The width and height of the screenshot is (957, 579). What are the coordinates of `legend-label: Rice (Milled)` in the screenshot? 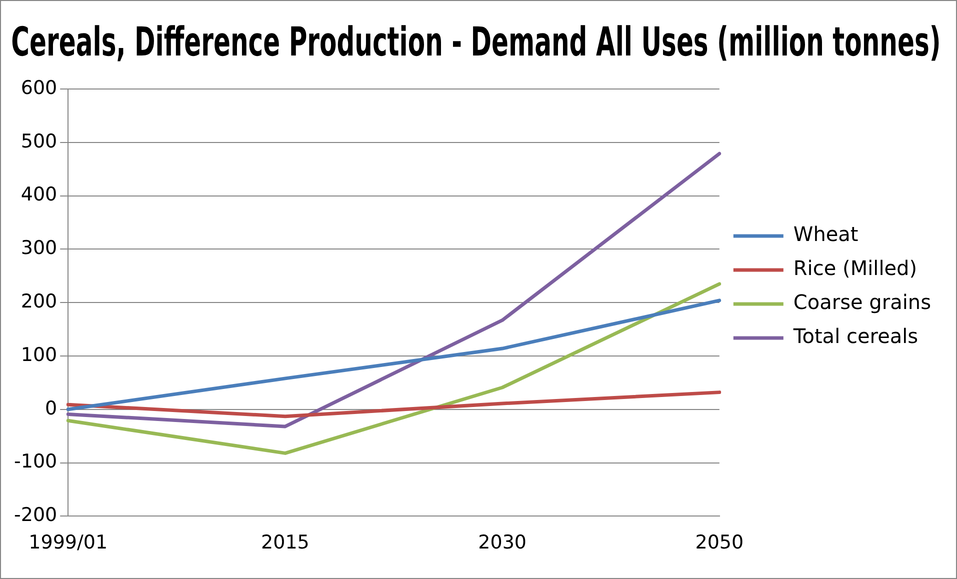 It's located at (855, 268).